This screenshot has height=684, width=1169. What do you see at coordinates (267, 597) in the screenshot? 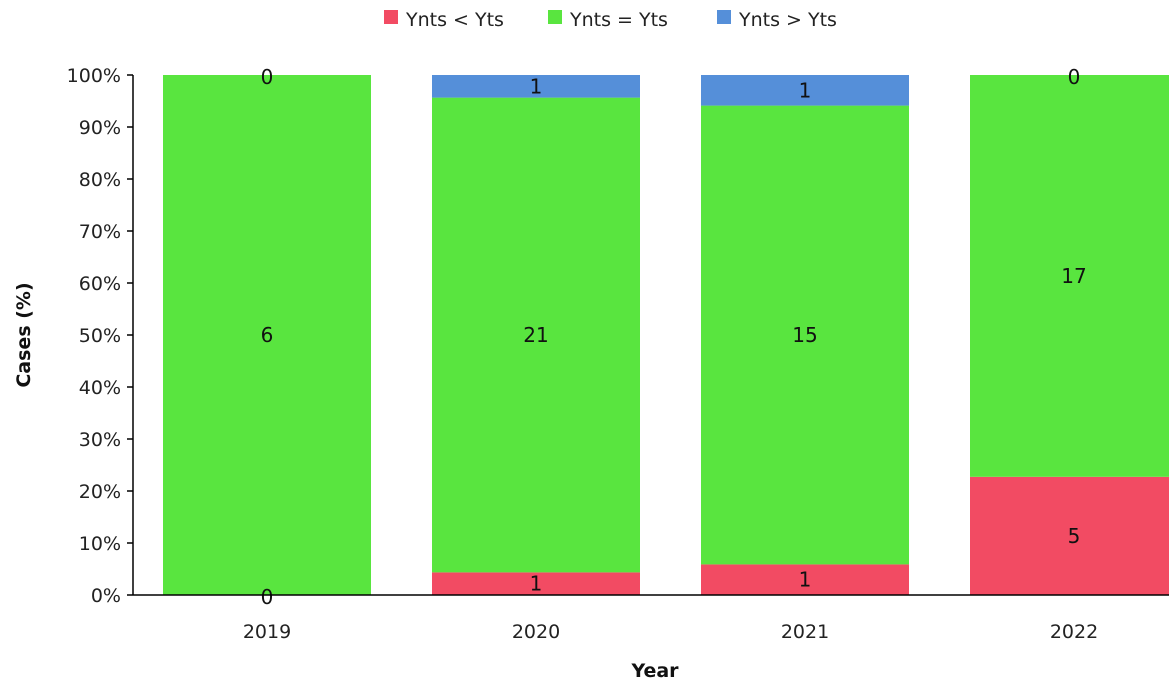
I see `data-label-2019-series-0: 0` at bounding box center [267, 597].